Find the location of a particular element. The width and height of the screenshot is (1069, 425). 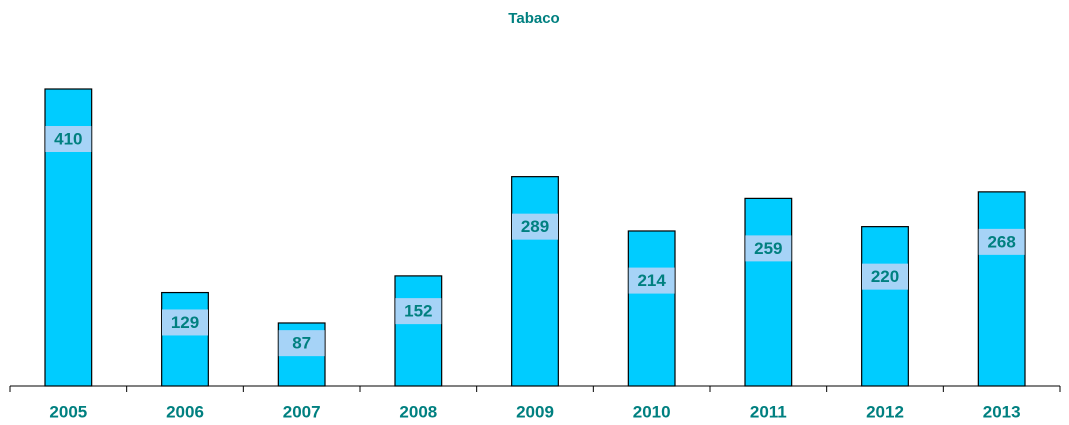

x-tick-label: 2012 is located at coordinates (885, 411).